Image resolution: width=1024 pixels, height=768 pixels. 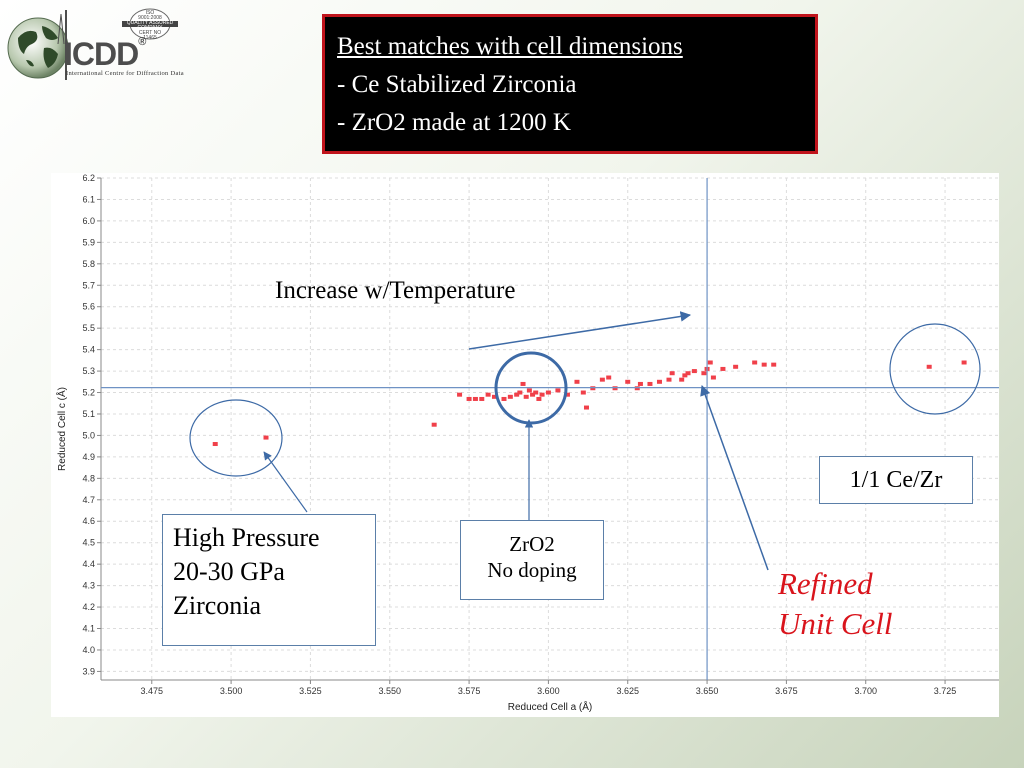 What do you see at coordinates (550, 706) in the screenshot?
I see `x-axis-label: Reduced Cell a (Å)` at bounding box center [550, 706].